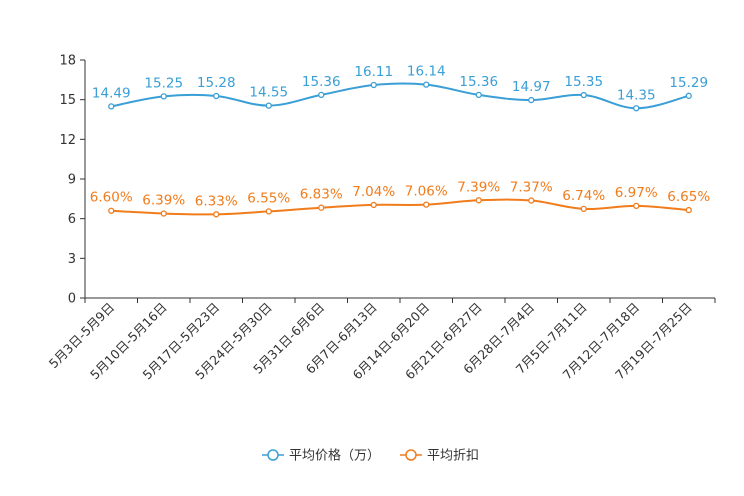 The width and height of the screenshot is (744, 496). What do you see at coordinates (531, 188) in the screenshot?
I see `data-label: 7.37%` at bounding box center [531, 188].